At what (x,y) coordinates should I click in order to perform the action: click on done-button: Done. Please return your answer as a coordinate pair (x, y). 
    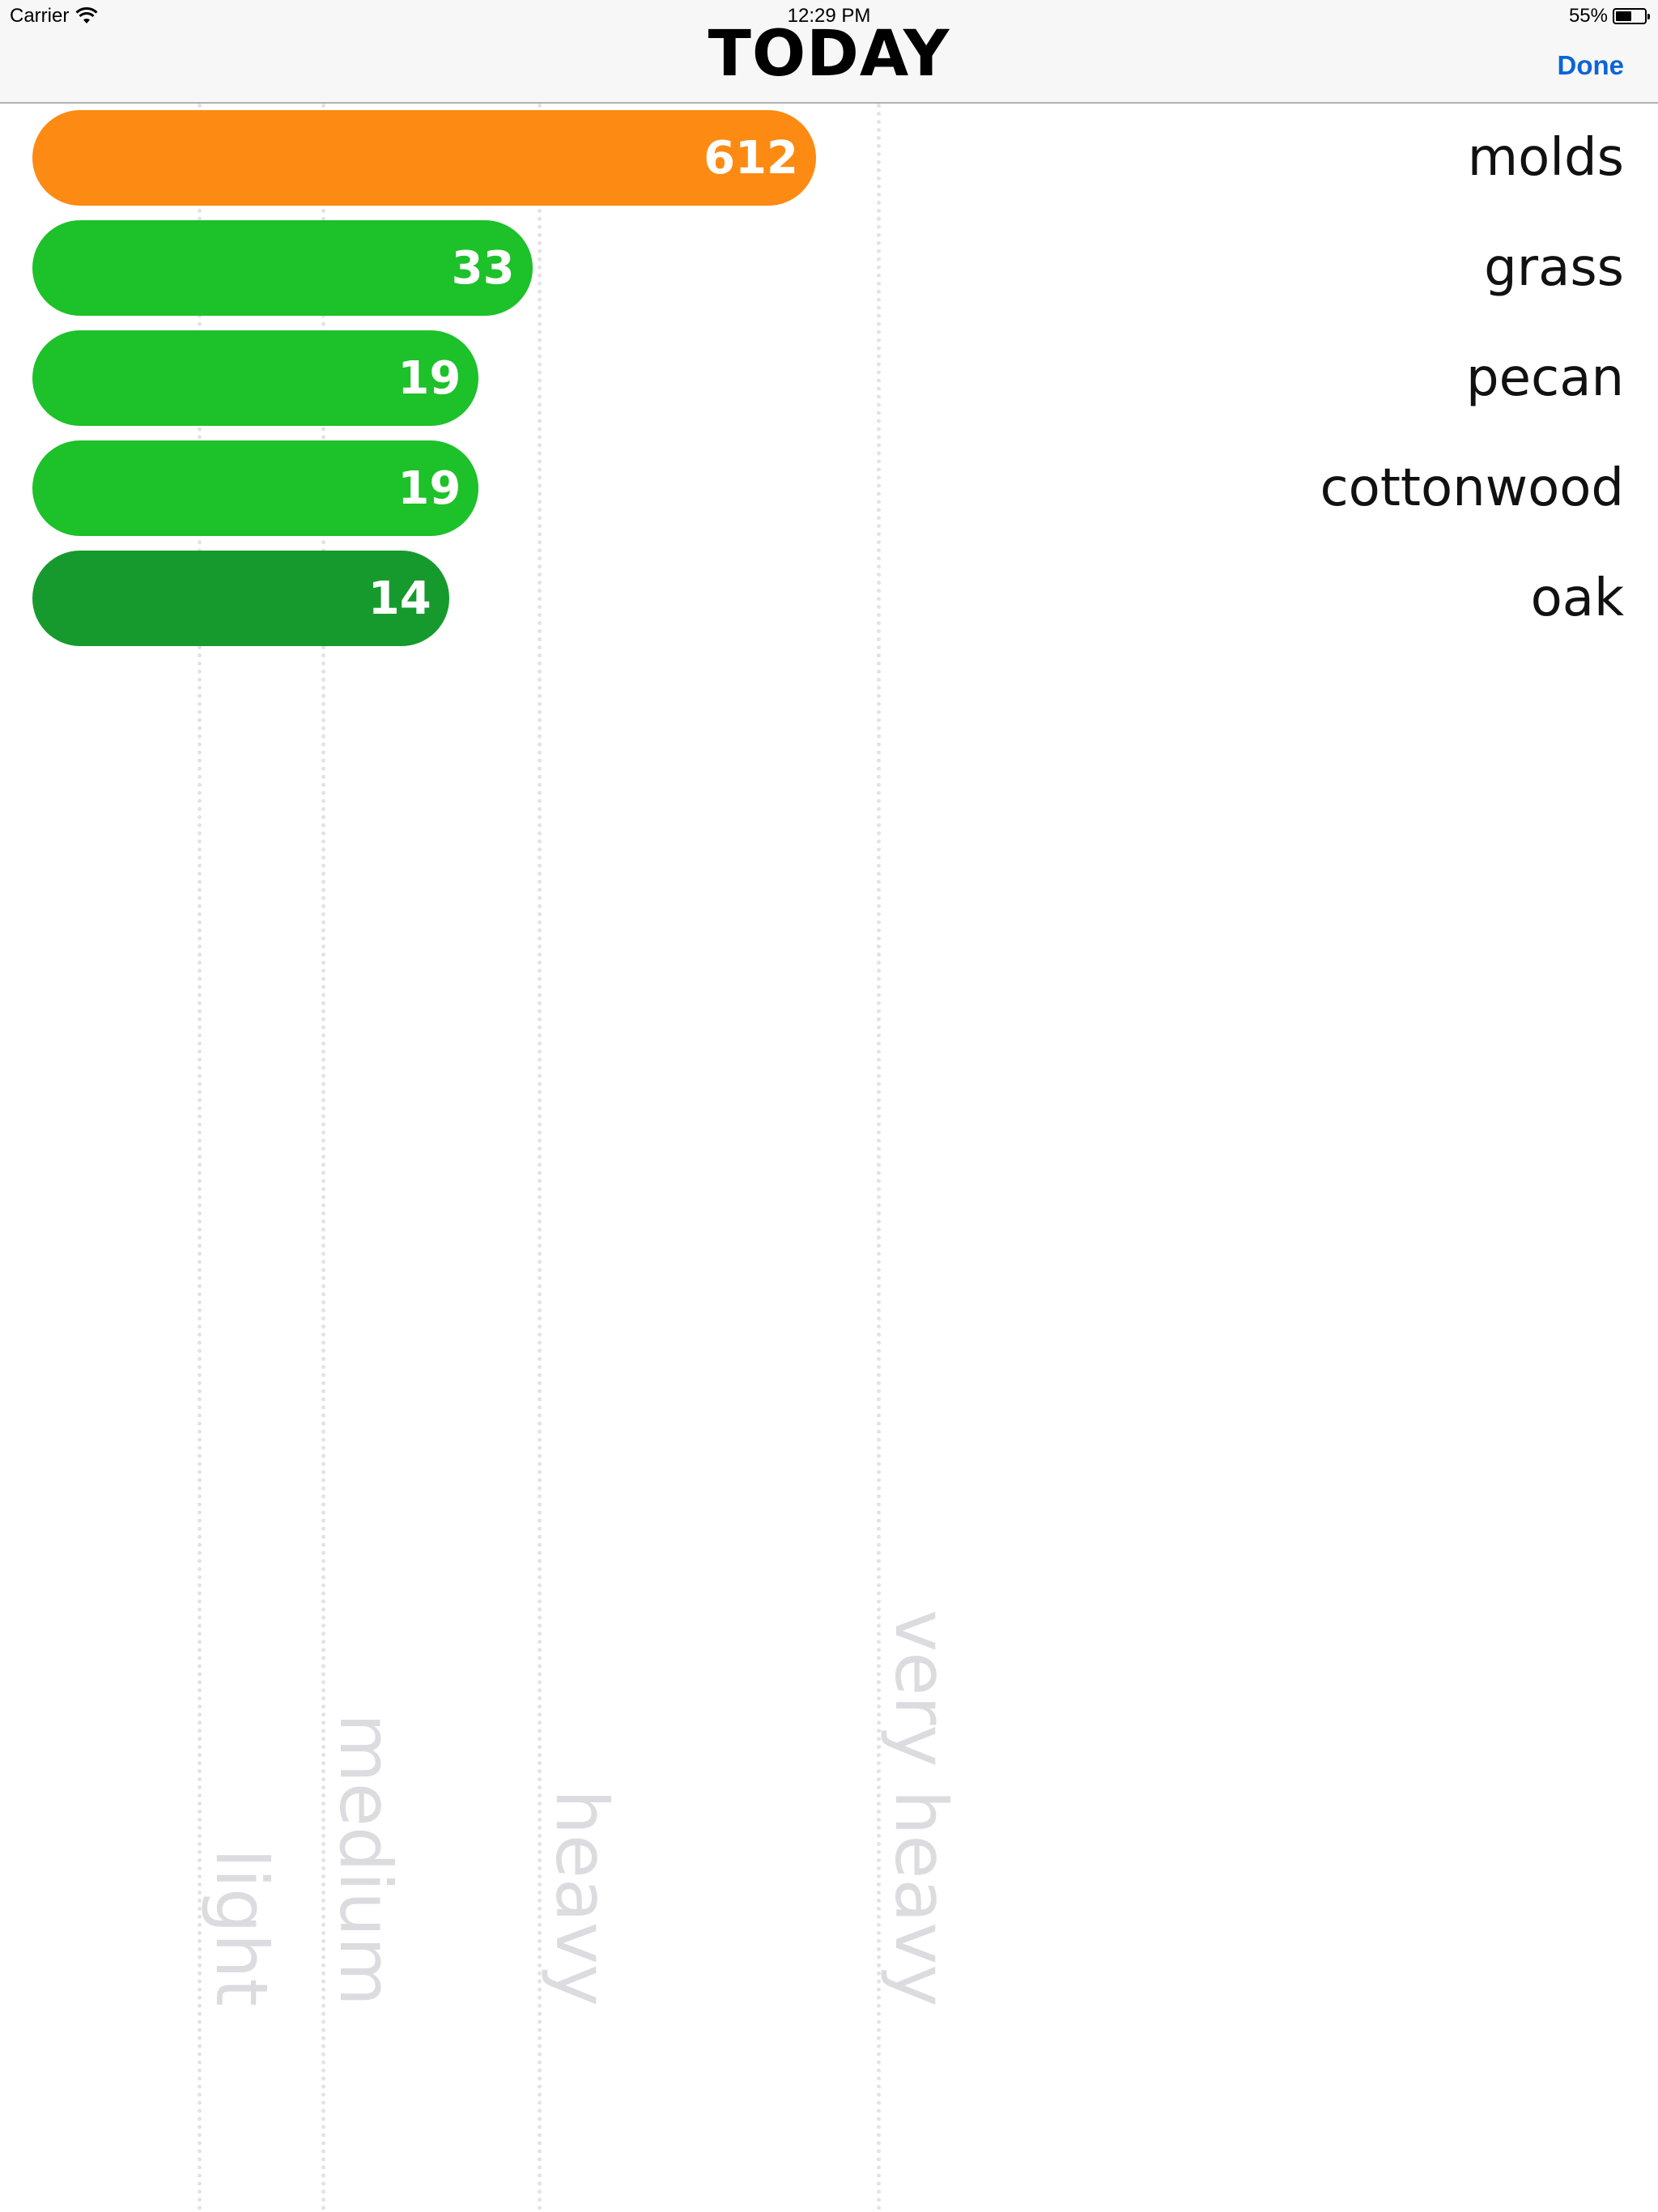
    Looking at the image, I should click on (1591, 65).